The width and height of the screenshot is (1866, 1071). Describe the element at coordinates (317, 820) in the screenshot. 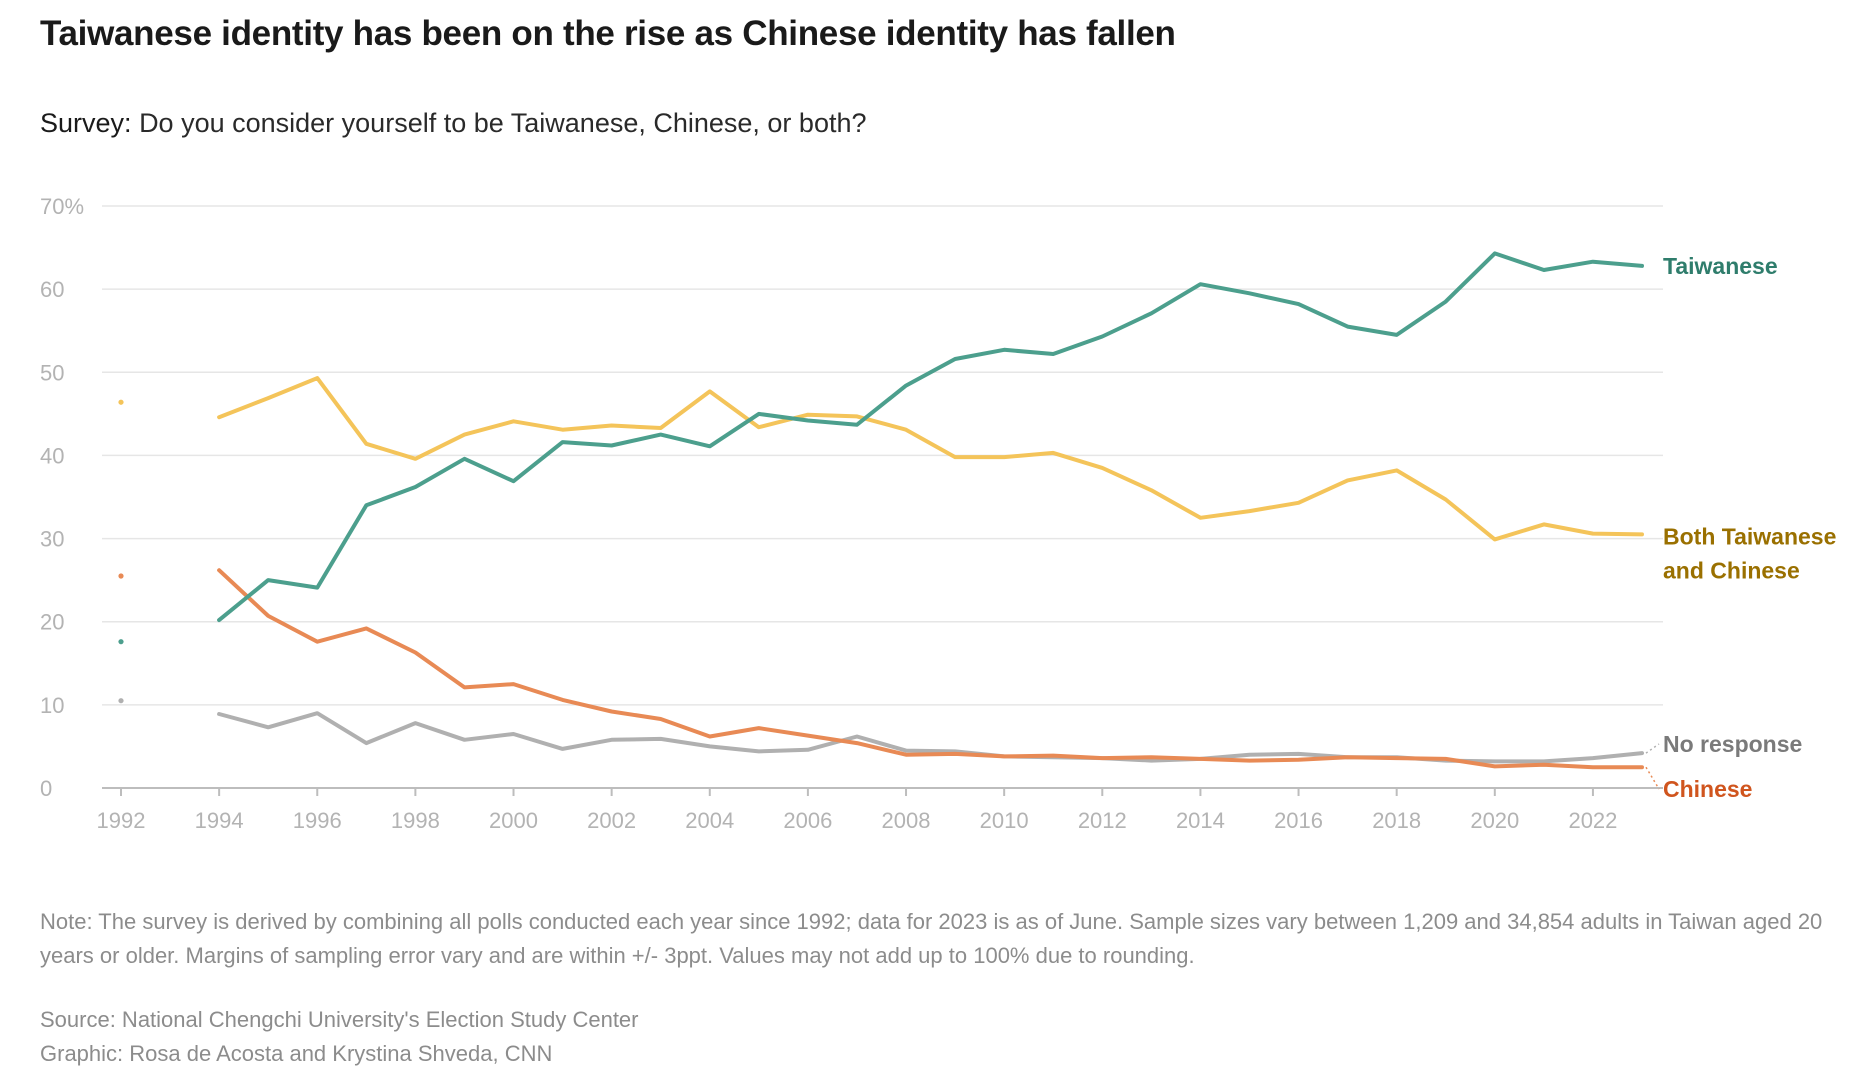

I see `x-tick-label: 1996` at that location.